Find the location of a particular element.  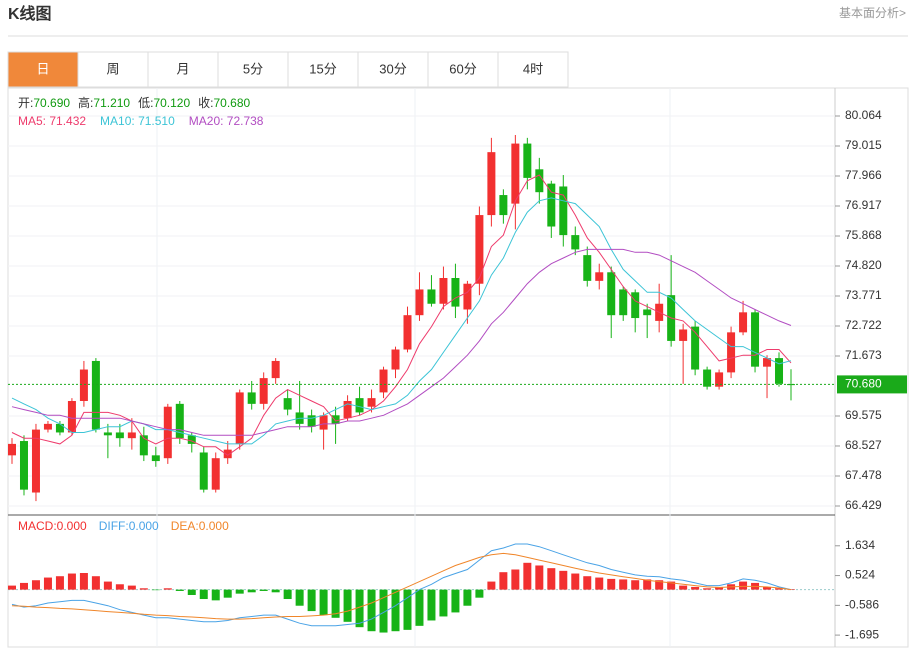

tab-label: 日 is located at coordinates (42, 68).